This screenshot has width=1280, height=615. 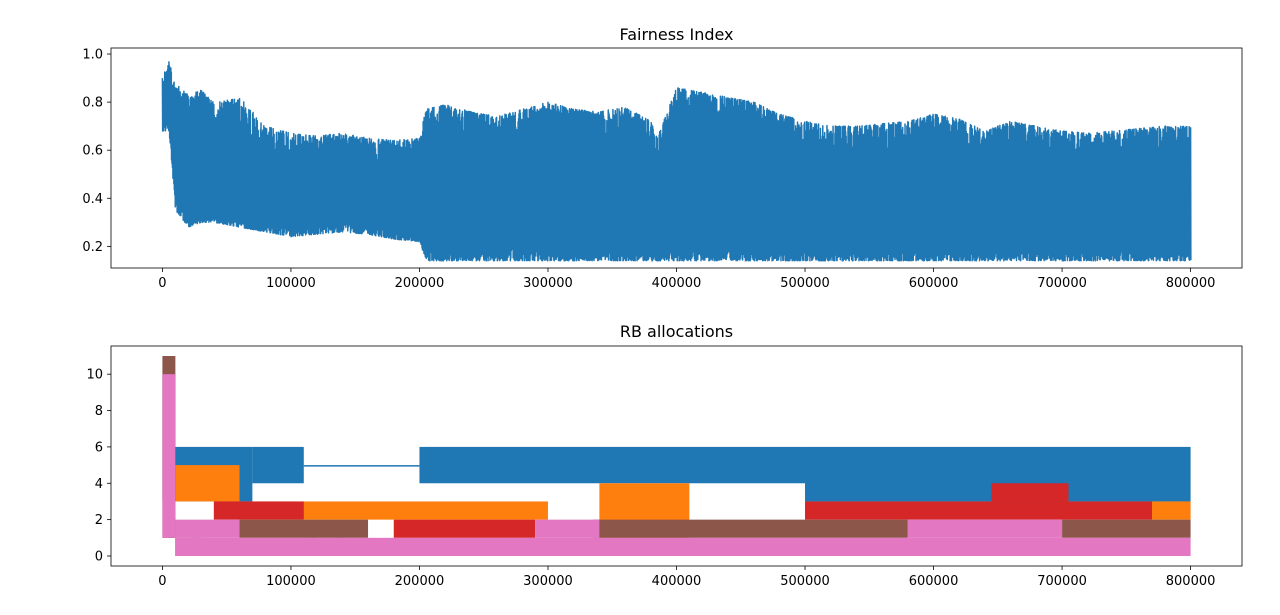 What do you see at coordinates (99, 557) in the screenshot?
I see `y-tick-label: 0` at bounding box center [99, 557].